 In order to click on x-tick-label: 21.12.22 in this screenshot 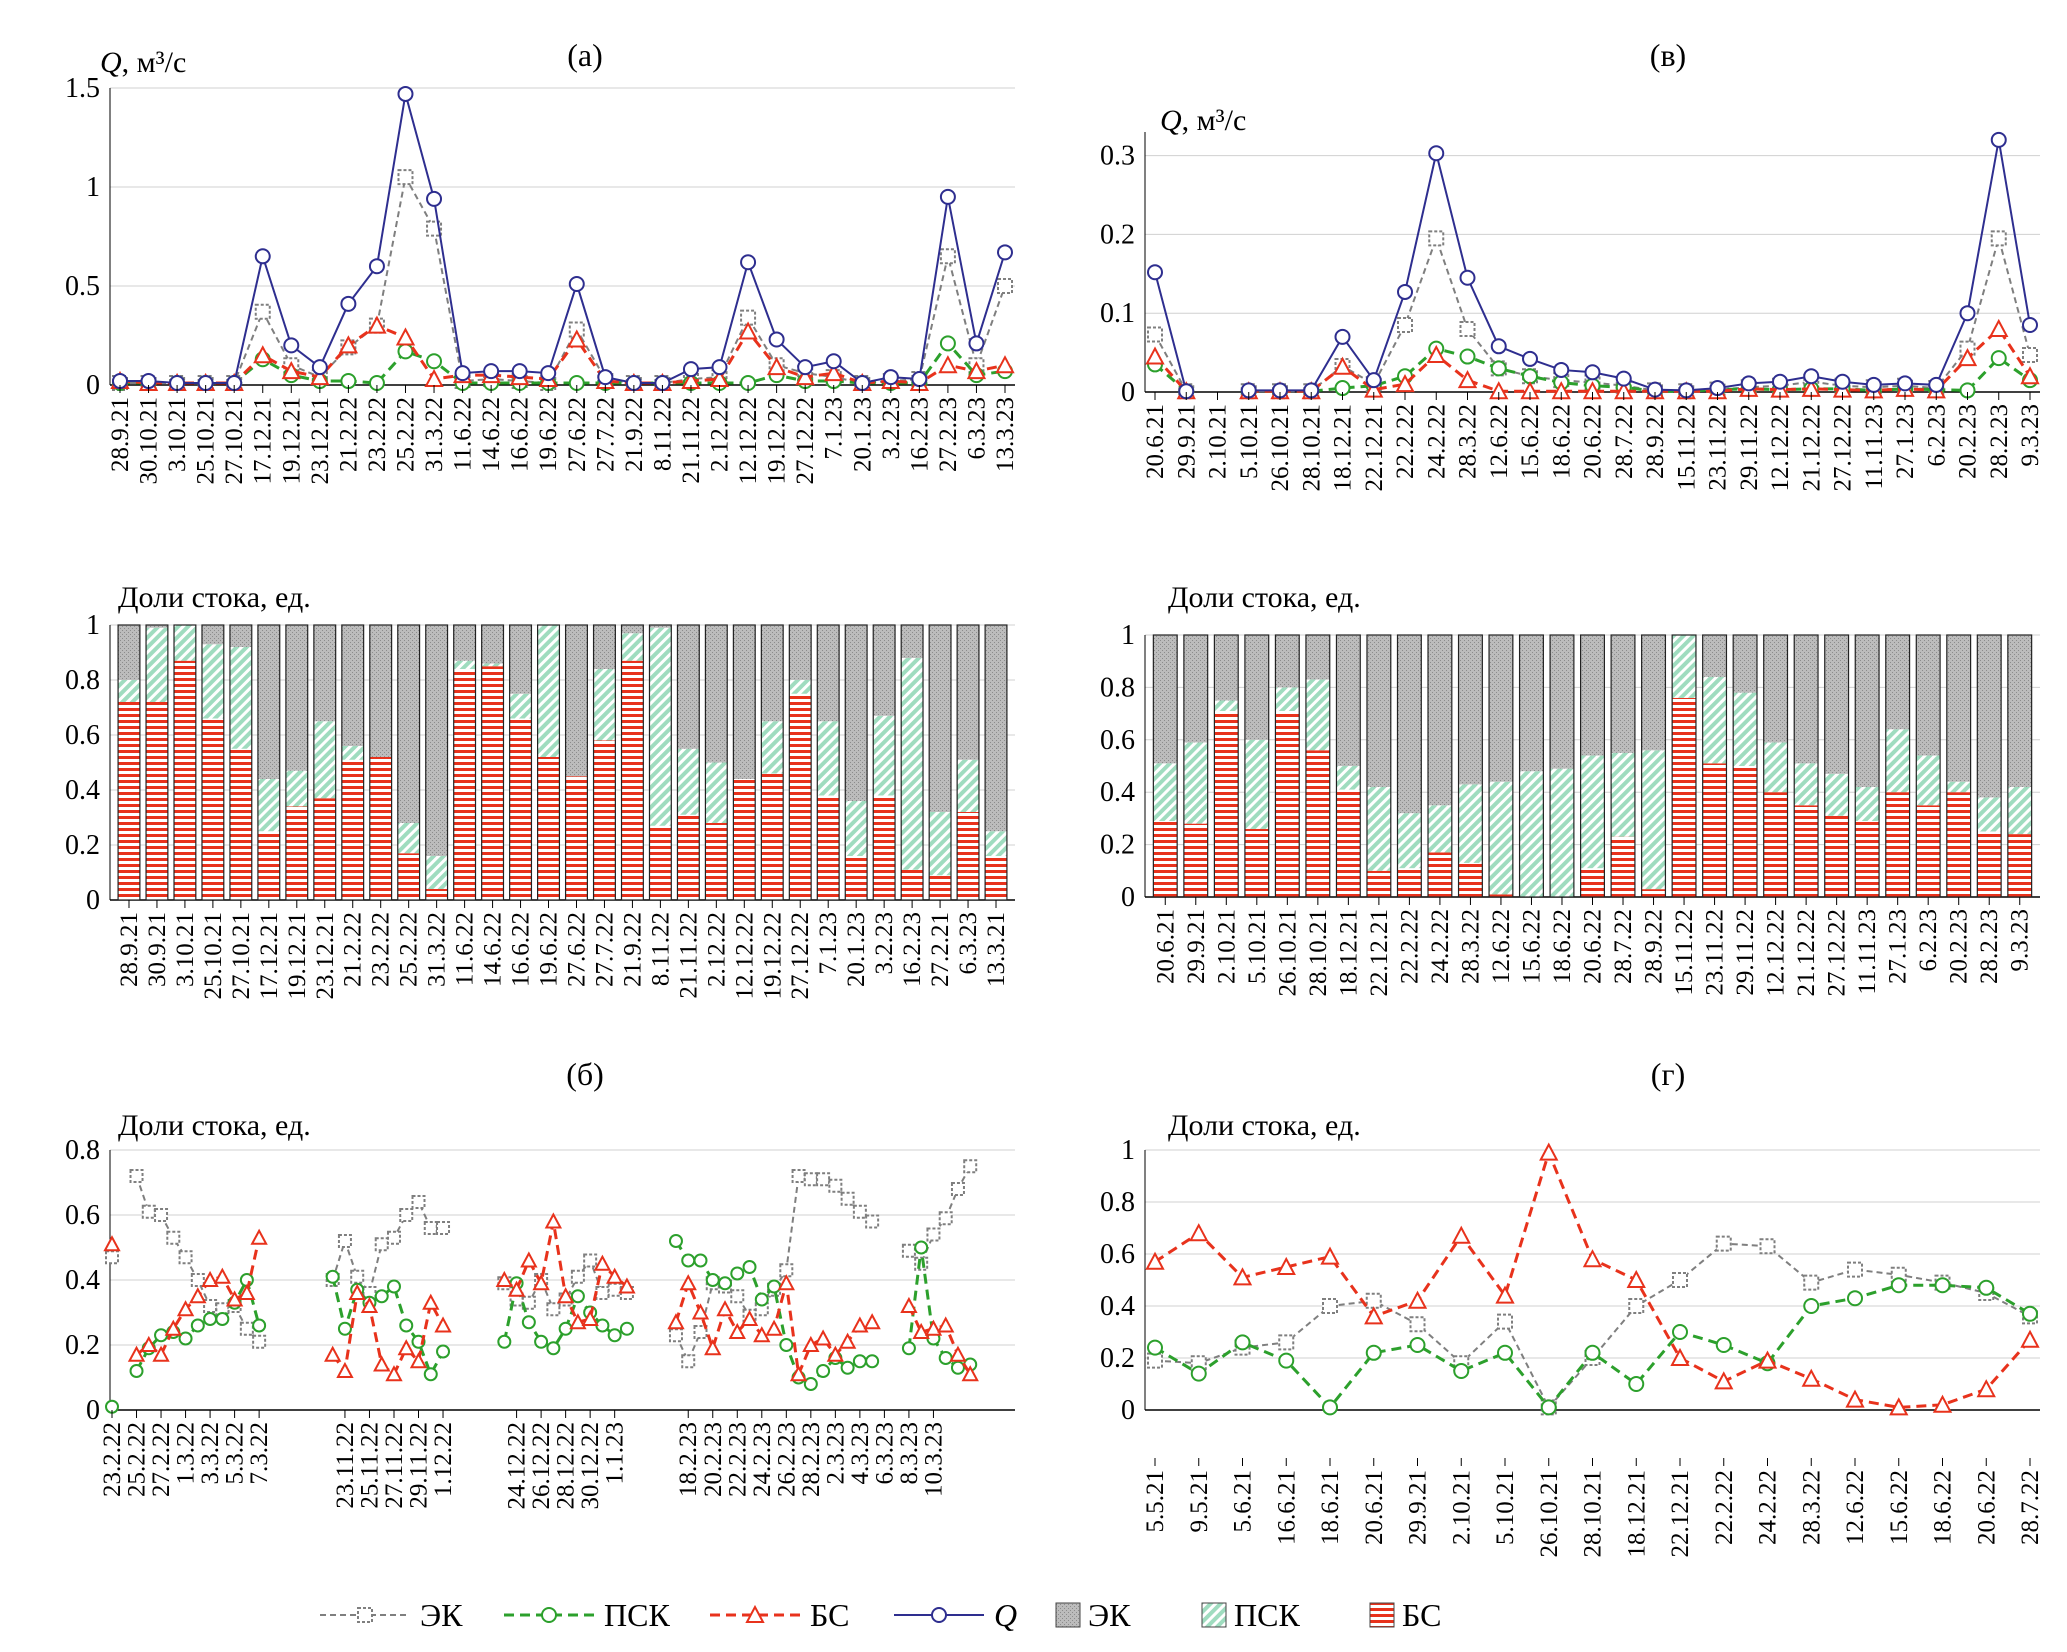, I will do `click(1806, 953)`.